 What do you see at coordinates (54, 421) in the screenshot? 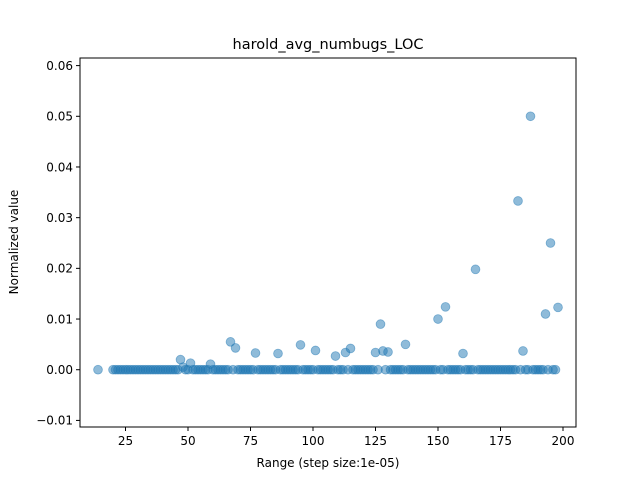
I see `y-tick-label: −0.01` at bounding box center [54, 421].